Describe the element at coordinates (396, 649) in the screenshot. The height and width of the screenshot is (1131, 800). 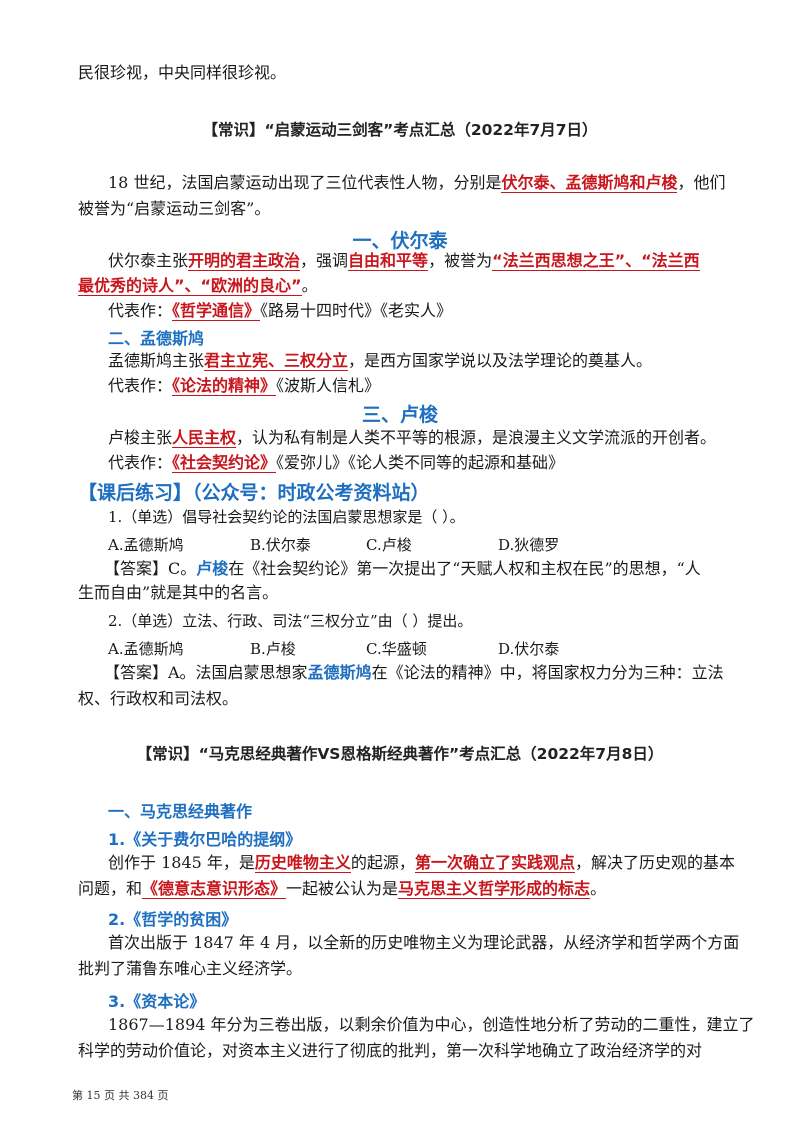
I see `option-c: C.华盛顿` at that location.